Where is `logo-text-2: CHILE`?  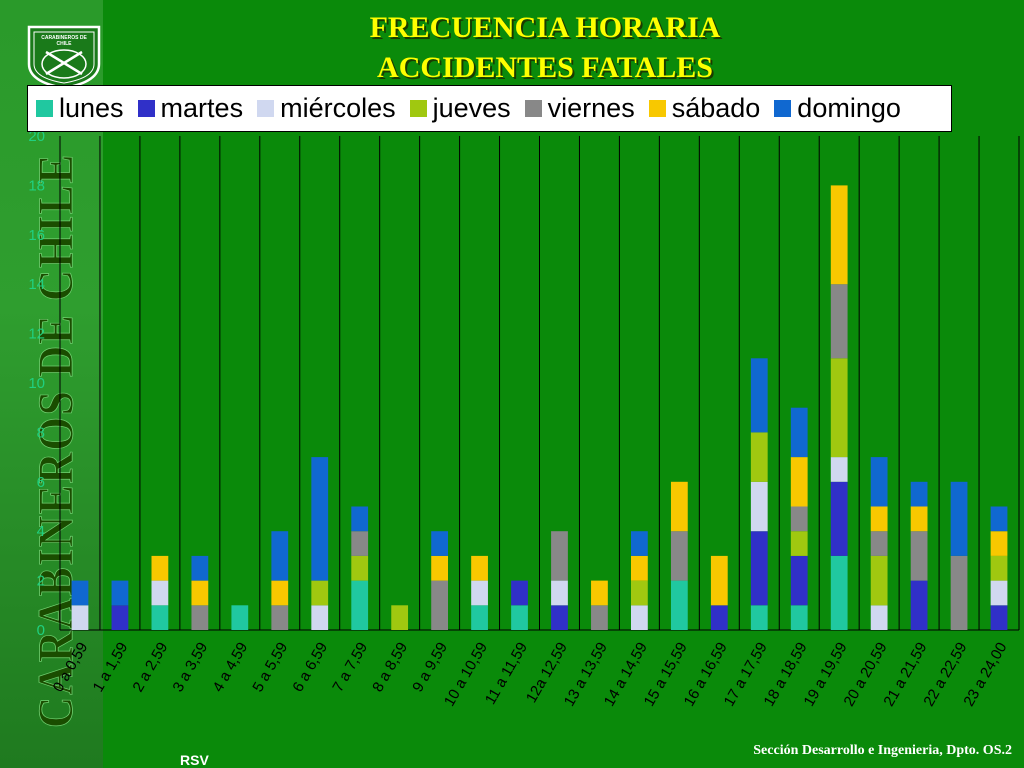
logo-text-2: CHILE is located at coordinates (65, 44).